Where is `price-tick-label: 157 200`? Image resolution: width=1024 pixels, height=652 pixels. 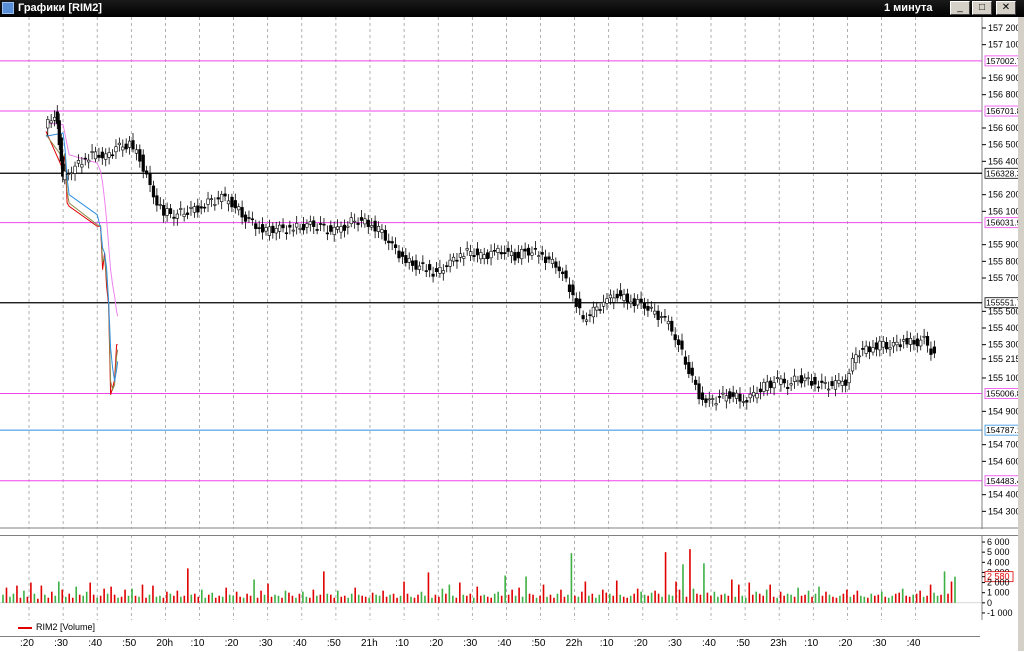
price-tick-label: 157 200 is located at coordinates (1003, 28).